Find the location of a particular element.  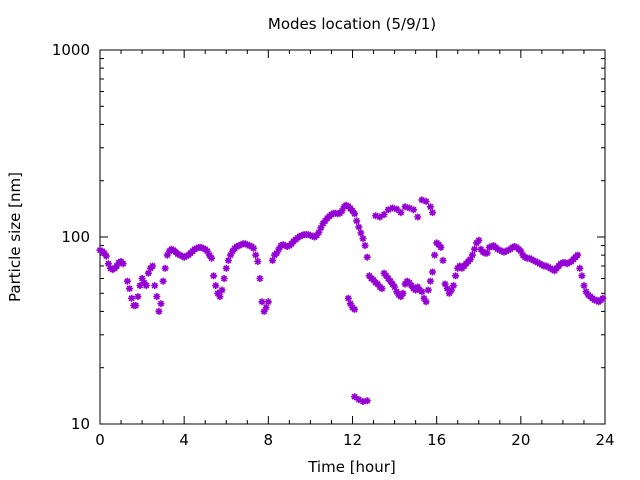

y-tick-label: 1000 is located at coordinates (71, 50).